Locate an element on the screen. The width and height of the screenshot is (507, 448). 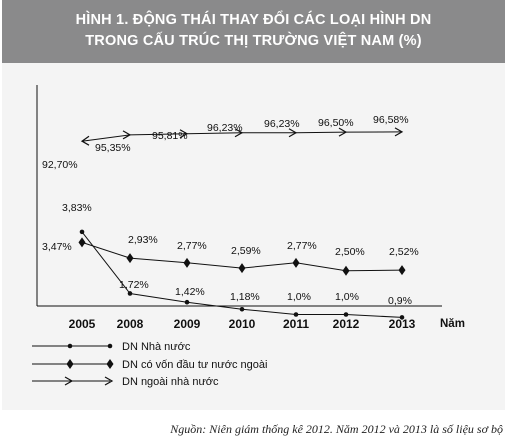
data-label-dn-nha-nuoc-2012: 1,0% is located at coordinates (347, 297).